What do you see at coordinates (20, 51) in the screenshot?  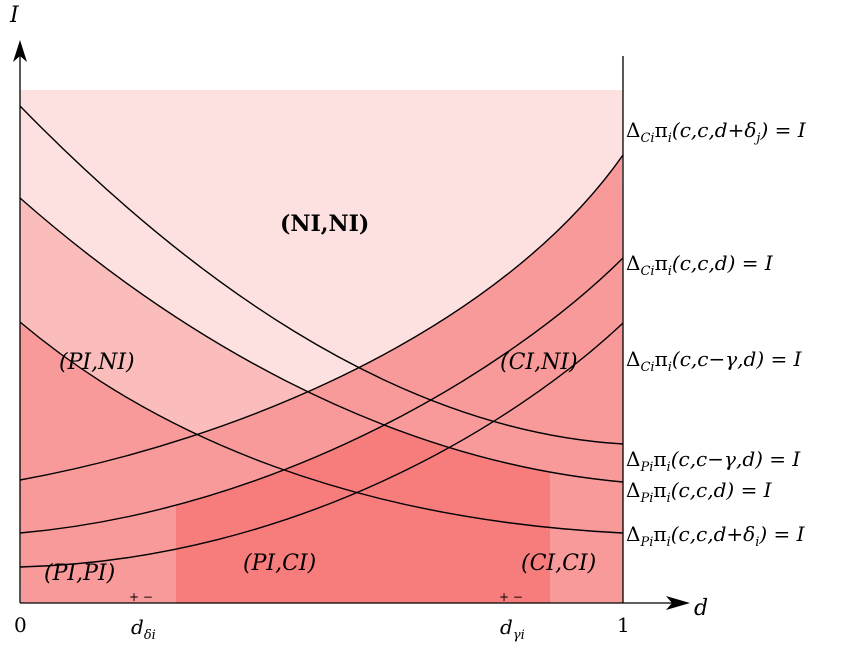 I see `y-axis-arrowhead` at bounding box center [20, 51].